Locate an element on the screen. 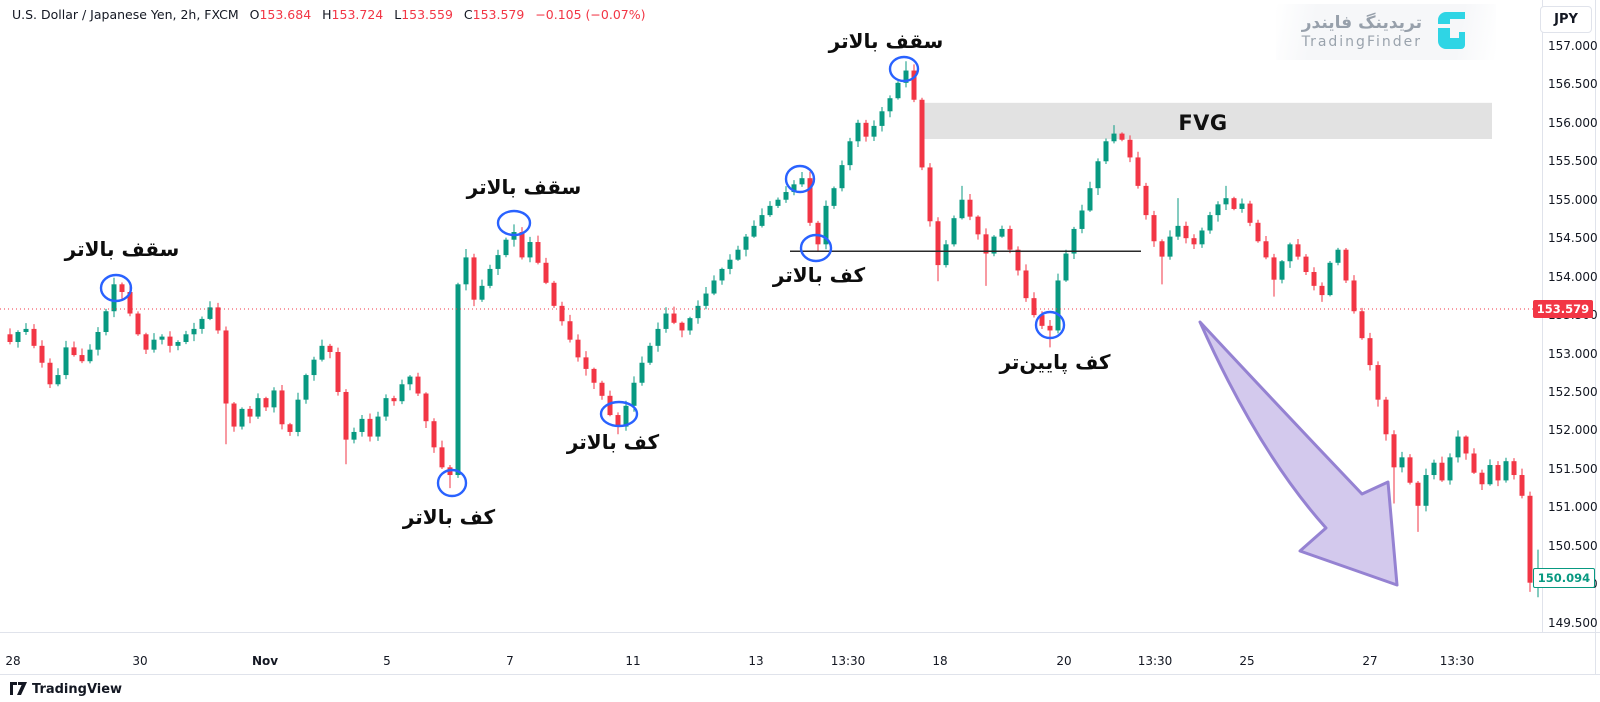 The height and width of the screenshot is (702, 1600). price-tick: 149.500 is located at coordinates (1573, 622).